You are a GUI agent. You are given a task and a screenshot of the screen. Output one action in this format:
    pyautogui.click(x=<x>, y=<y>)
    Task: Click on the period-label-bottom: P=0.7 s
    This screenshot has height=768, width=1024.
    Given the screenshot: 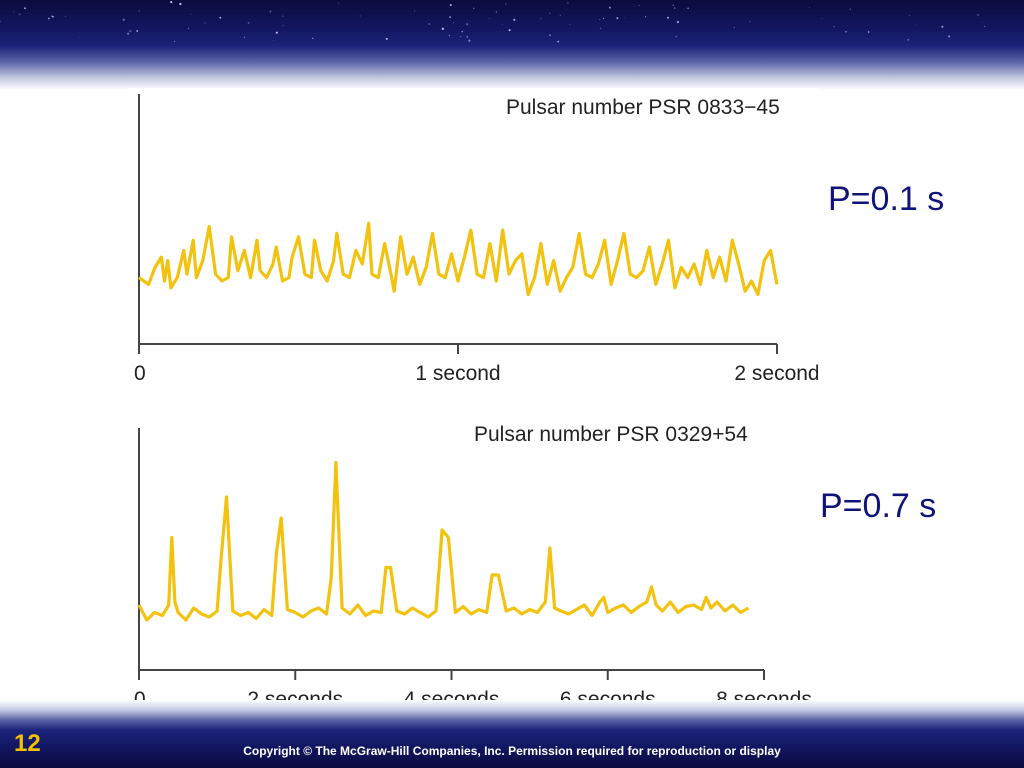 What is the action you would take?
    pyautogui.click(x=878, y=506)
    